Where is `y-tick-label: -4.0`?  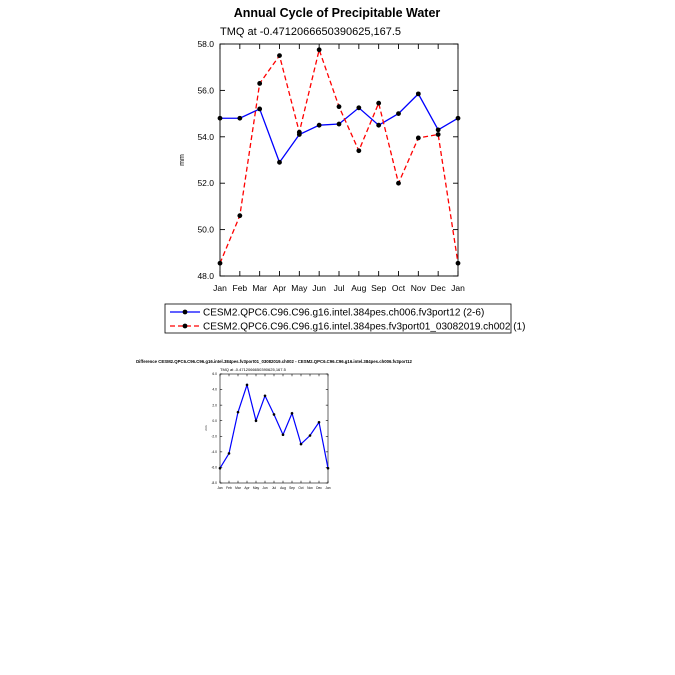 y-tick-label: -4.0 is located at coordinates (214, 452).